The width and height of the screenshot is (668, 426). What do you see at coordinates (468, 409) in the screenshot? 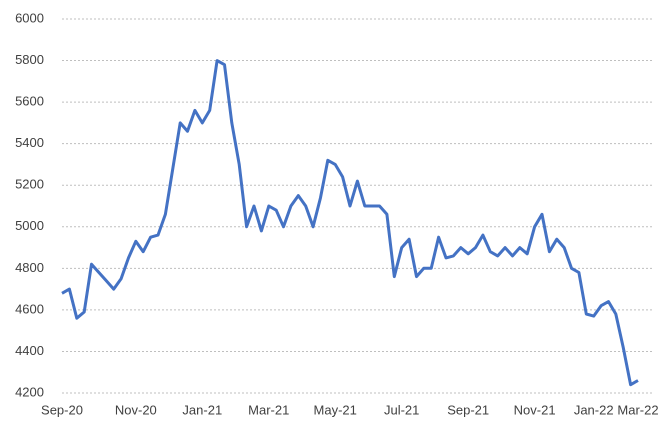
I see `x-tick-label: Sep-21` at bounding box center [468, 409].